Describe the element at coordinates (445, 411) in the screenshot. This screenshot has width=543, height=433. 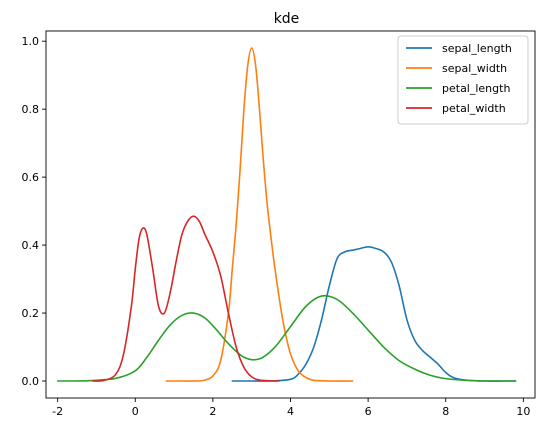
I see `x-tick-label: 8` at that location.